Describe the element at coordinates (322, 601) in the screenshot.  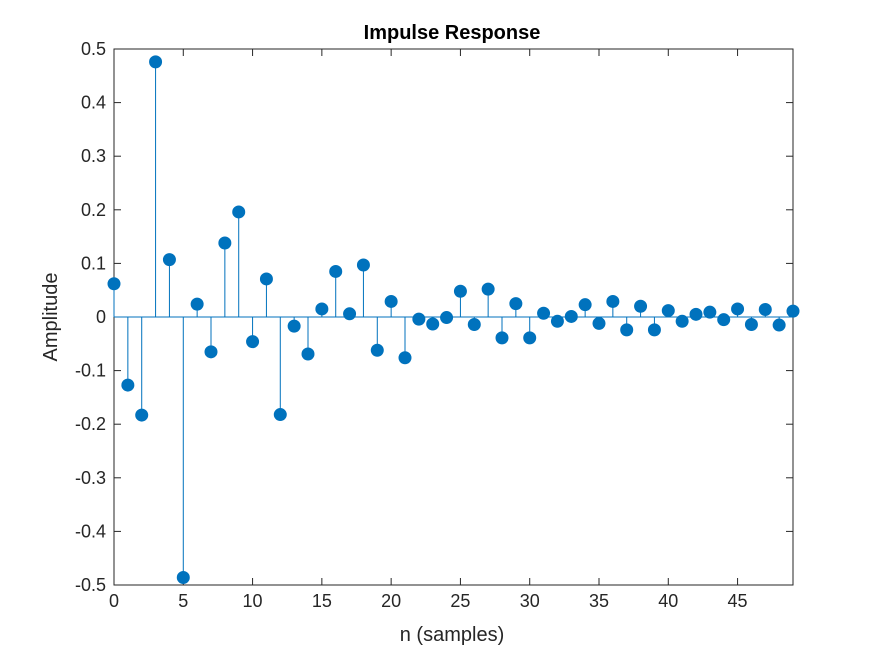
I see `x-tick-label: 15` at that location.